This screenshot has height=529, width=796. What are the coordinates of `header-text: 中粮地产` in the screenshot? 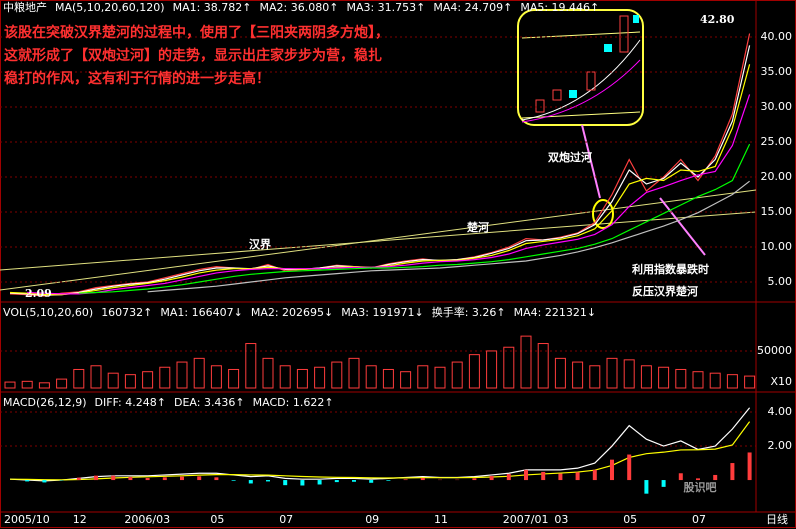 It's located at (25, 7).